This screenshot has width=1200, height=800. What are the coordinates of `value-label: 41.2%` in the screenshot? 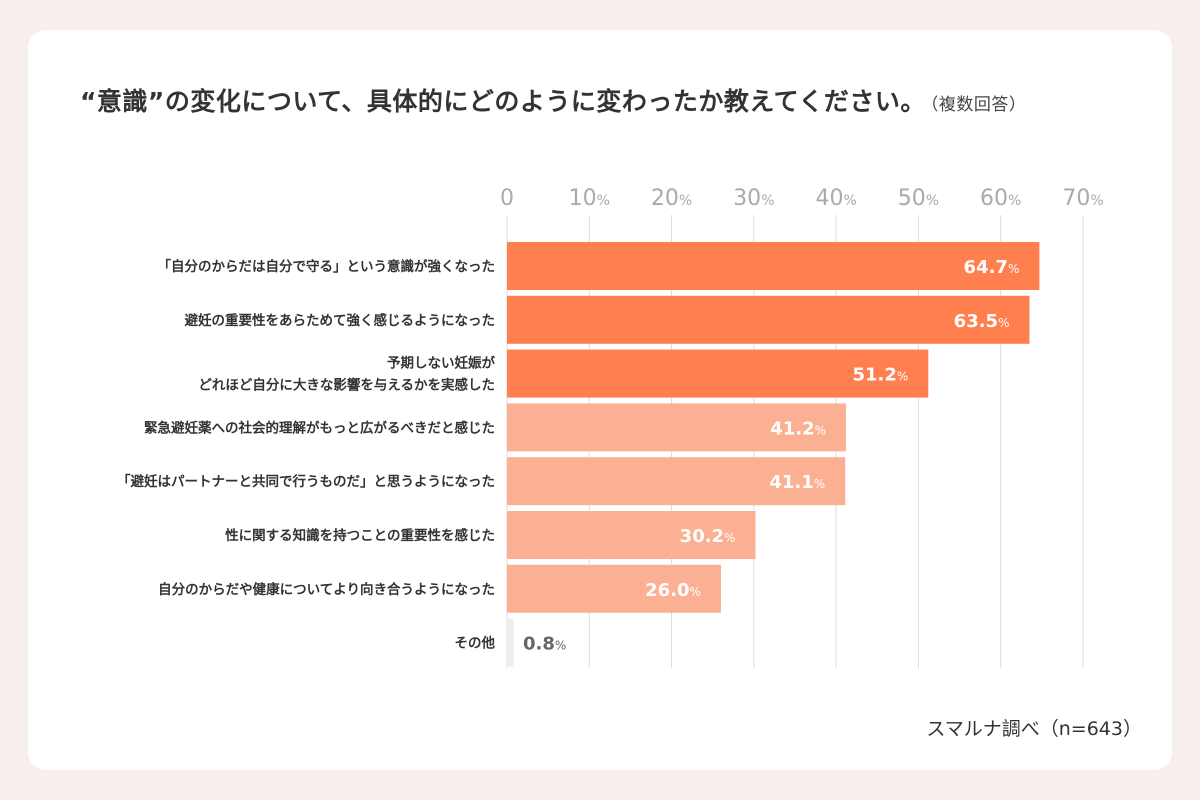 It's located at (798, 428).